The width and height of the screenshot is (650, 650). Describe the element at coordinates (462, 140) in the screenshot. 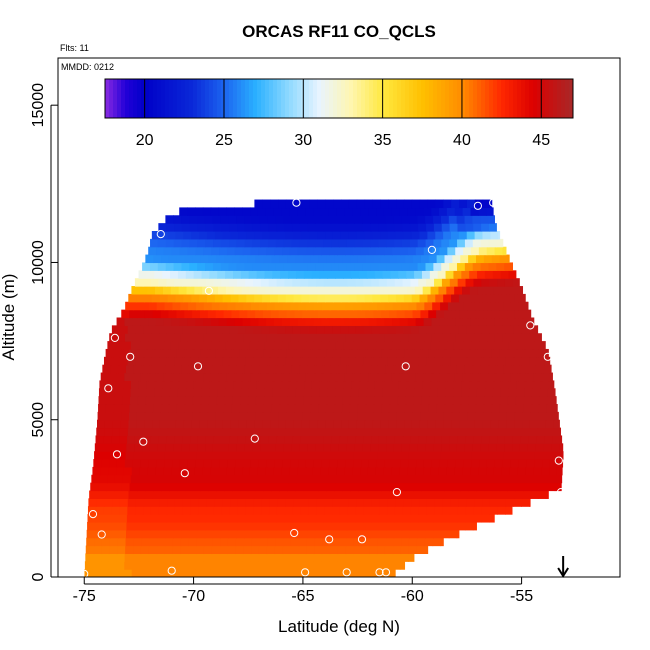

I see `colorbar-tick-label: 40` at that location.